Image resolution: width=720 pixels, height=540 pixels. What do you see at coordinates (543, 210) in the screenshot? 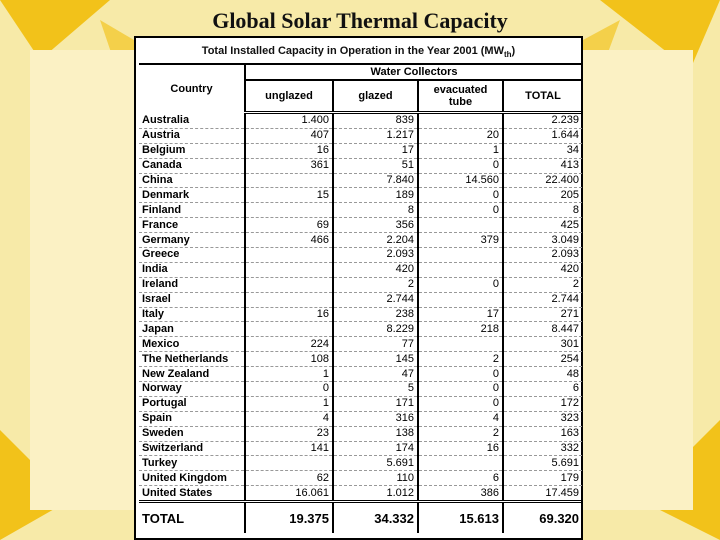
I see `total-cell: 8` at bounding box center [543, 210].